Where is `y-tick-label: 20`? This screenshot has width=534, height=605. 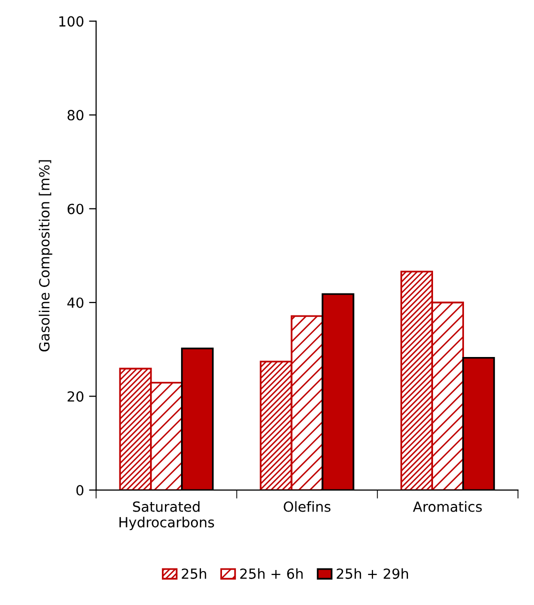 y-tick-label: 20 is located at coordinates (76, 396).